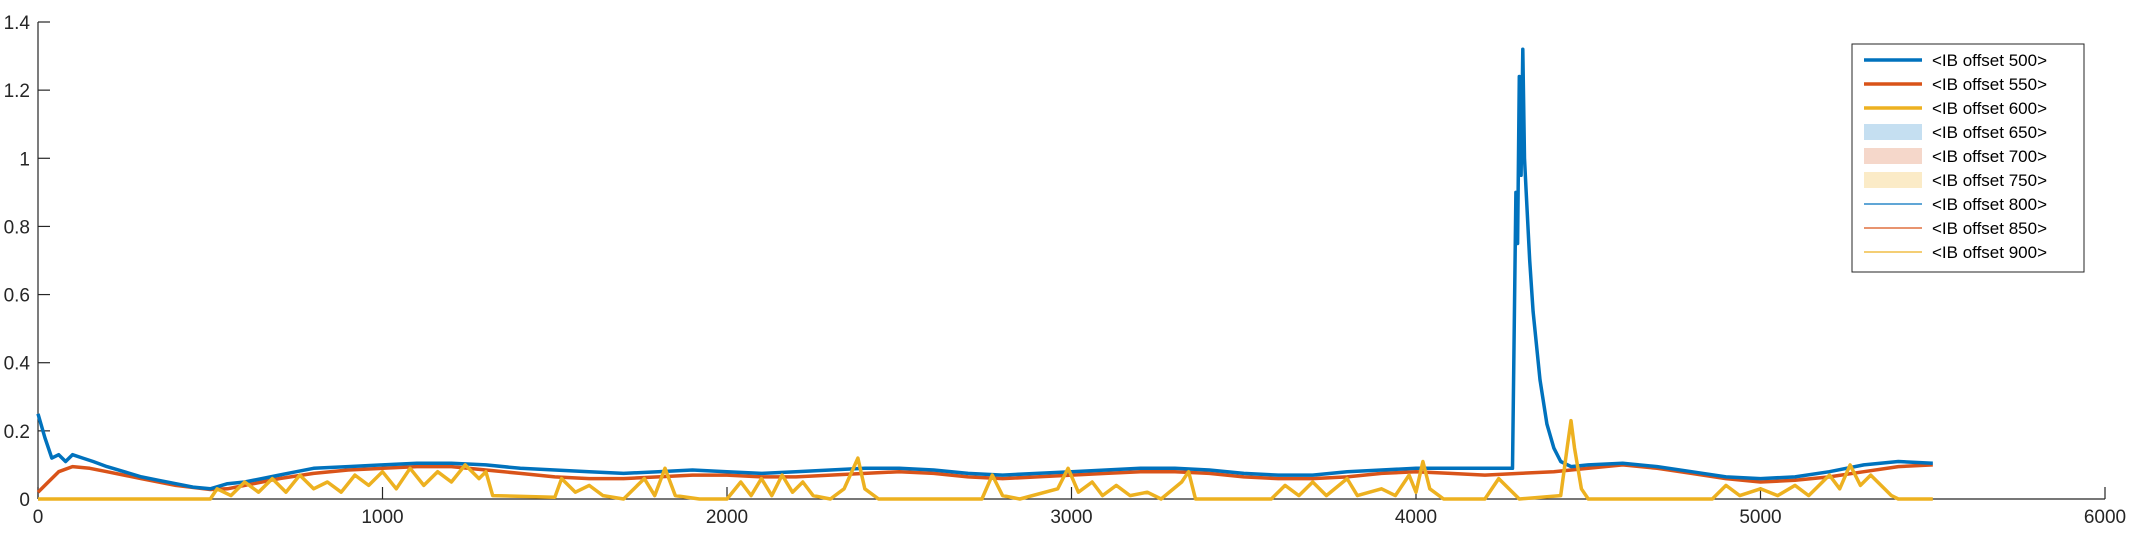  Describe the element at coordinates (1989, 228) in the screenshot. I see `legend-label: <IB offset 850>` at that location.